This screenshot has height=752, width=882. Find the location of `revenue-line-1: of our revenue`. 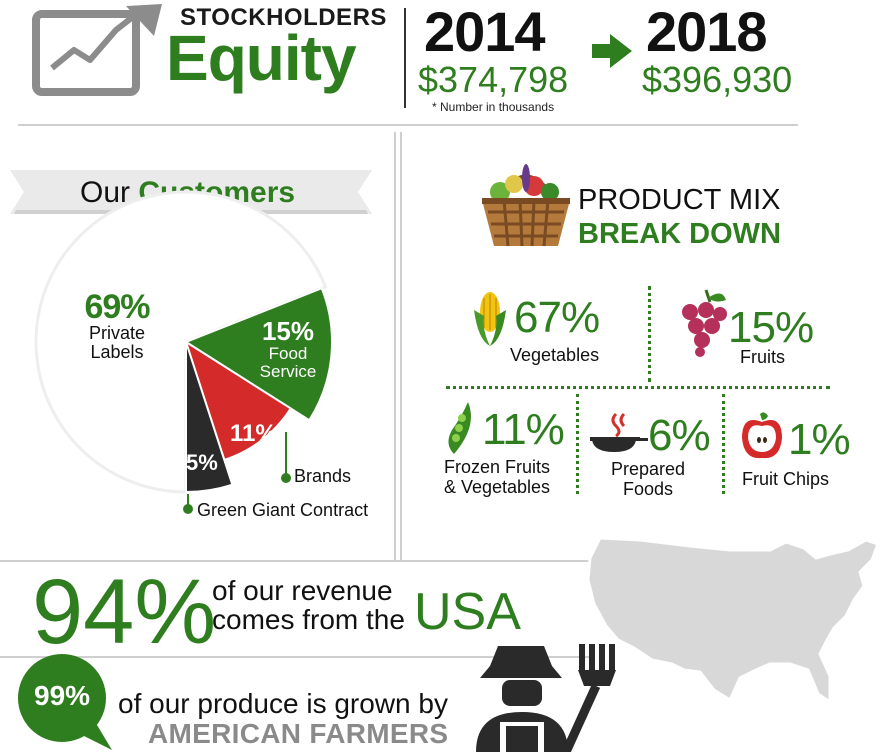

revenue-line-1: of our revenue is located at coordinates (302, 590).